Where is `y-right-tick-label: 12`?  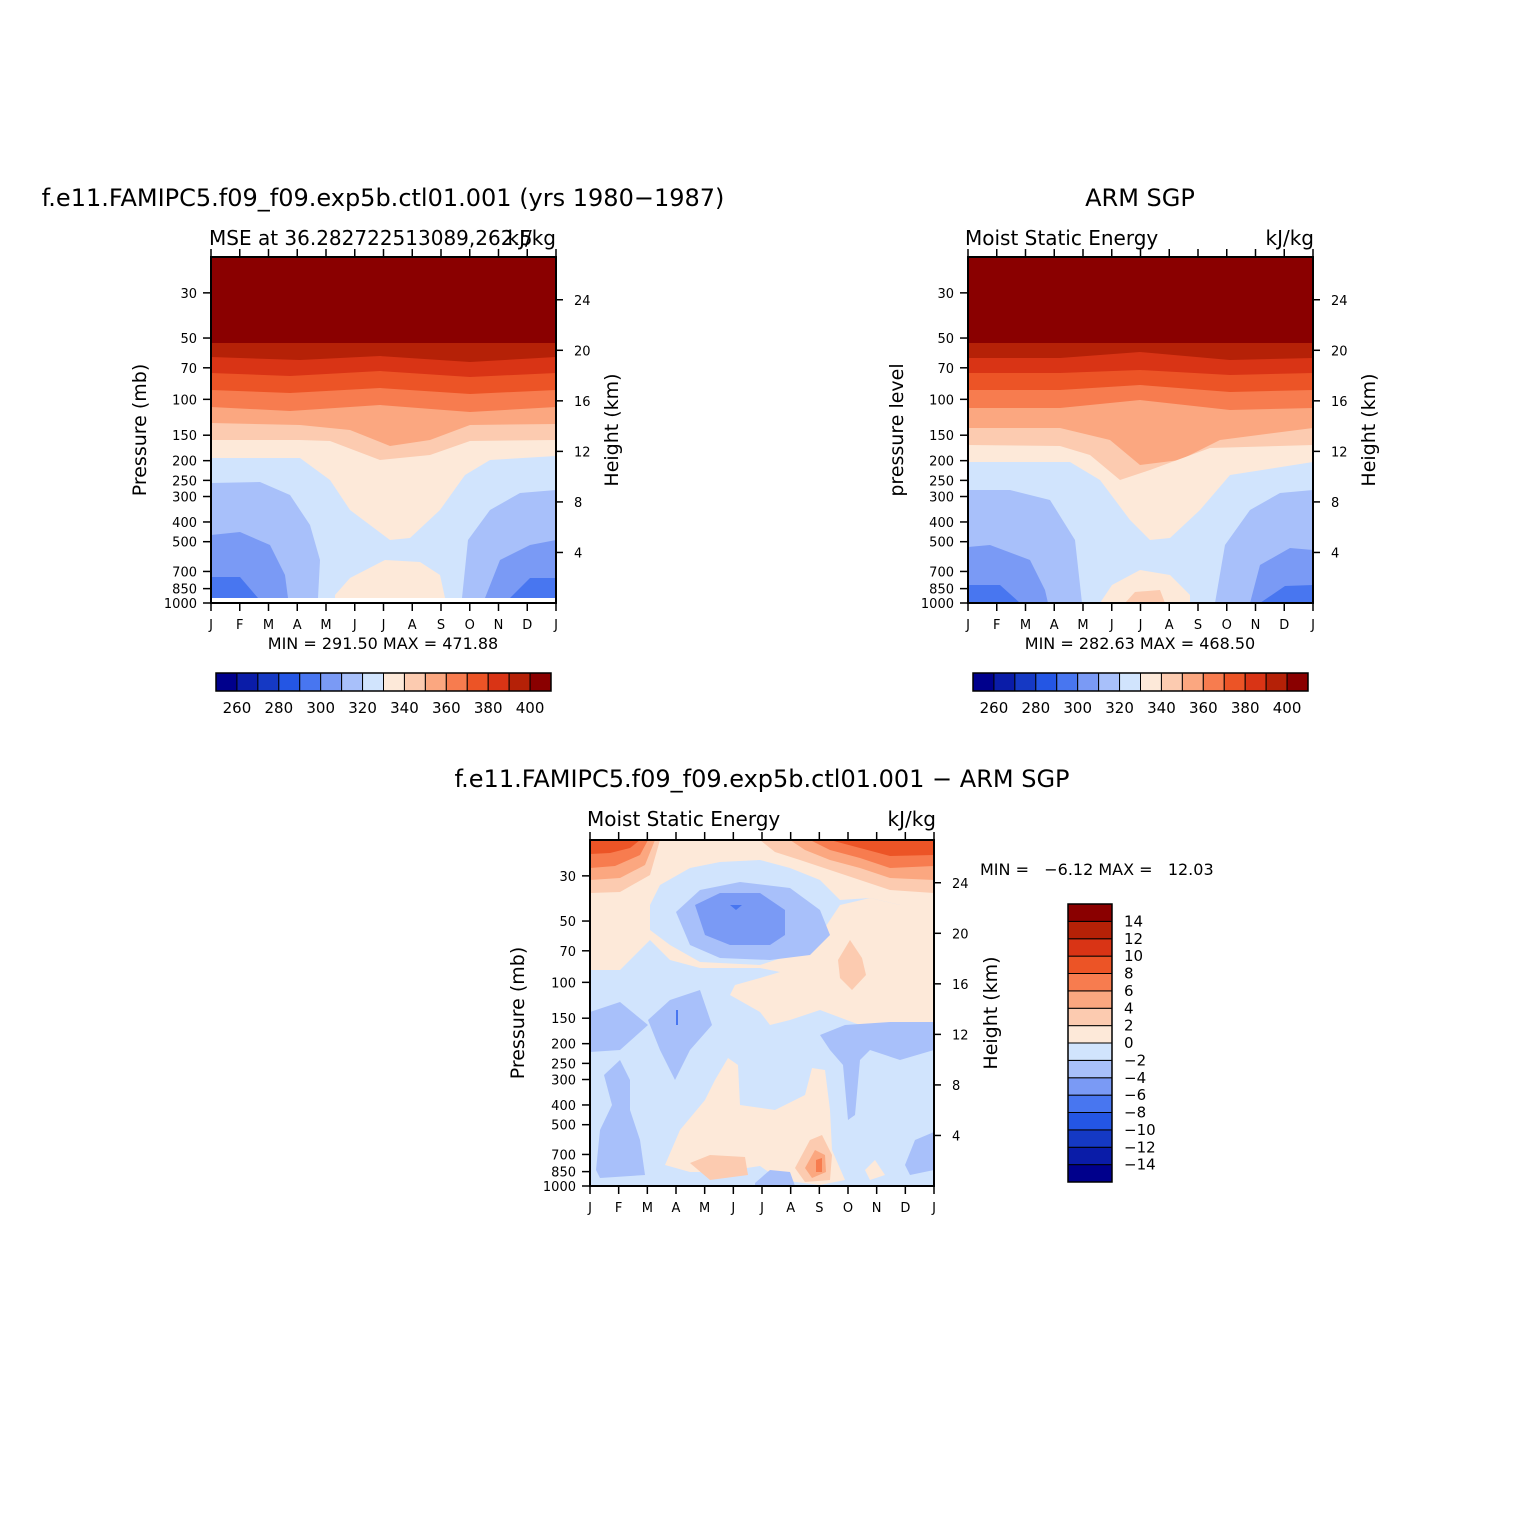
y-right-tick-label: 12 is located at coordinates (960, 1035).